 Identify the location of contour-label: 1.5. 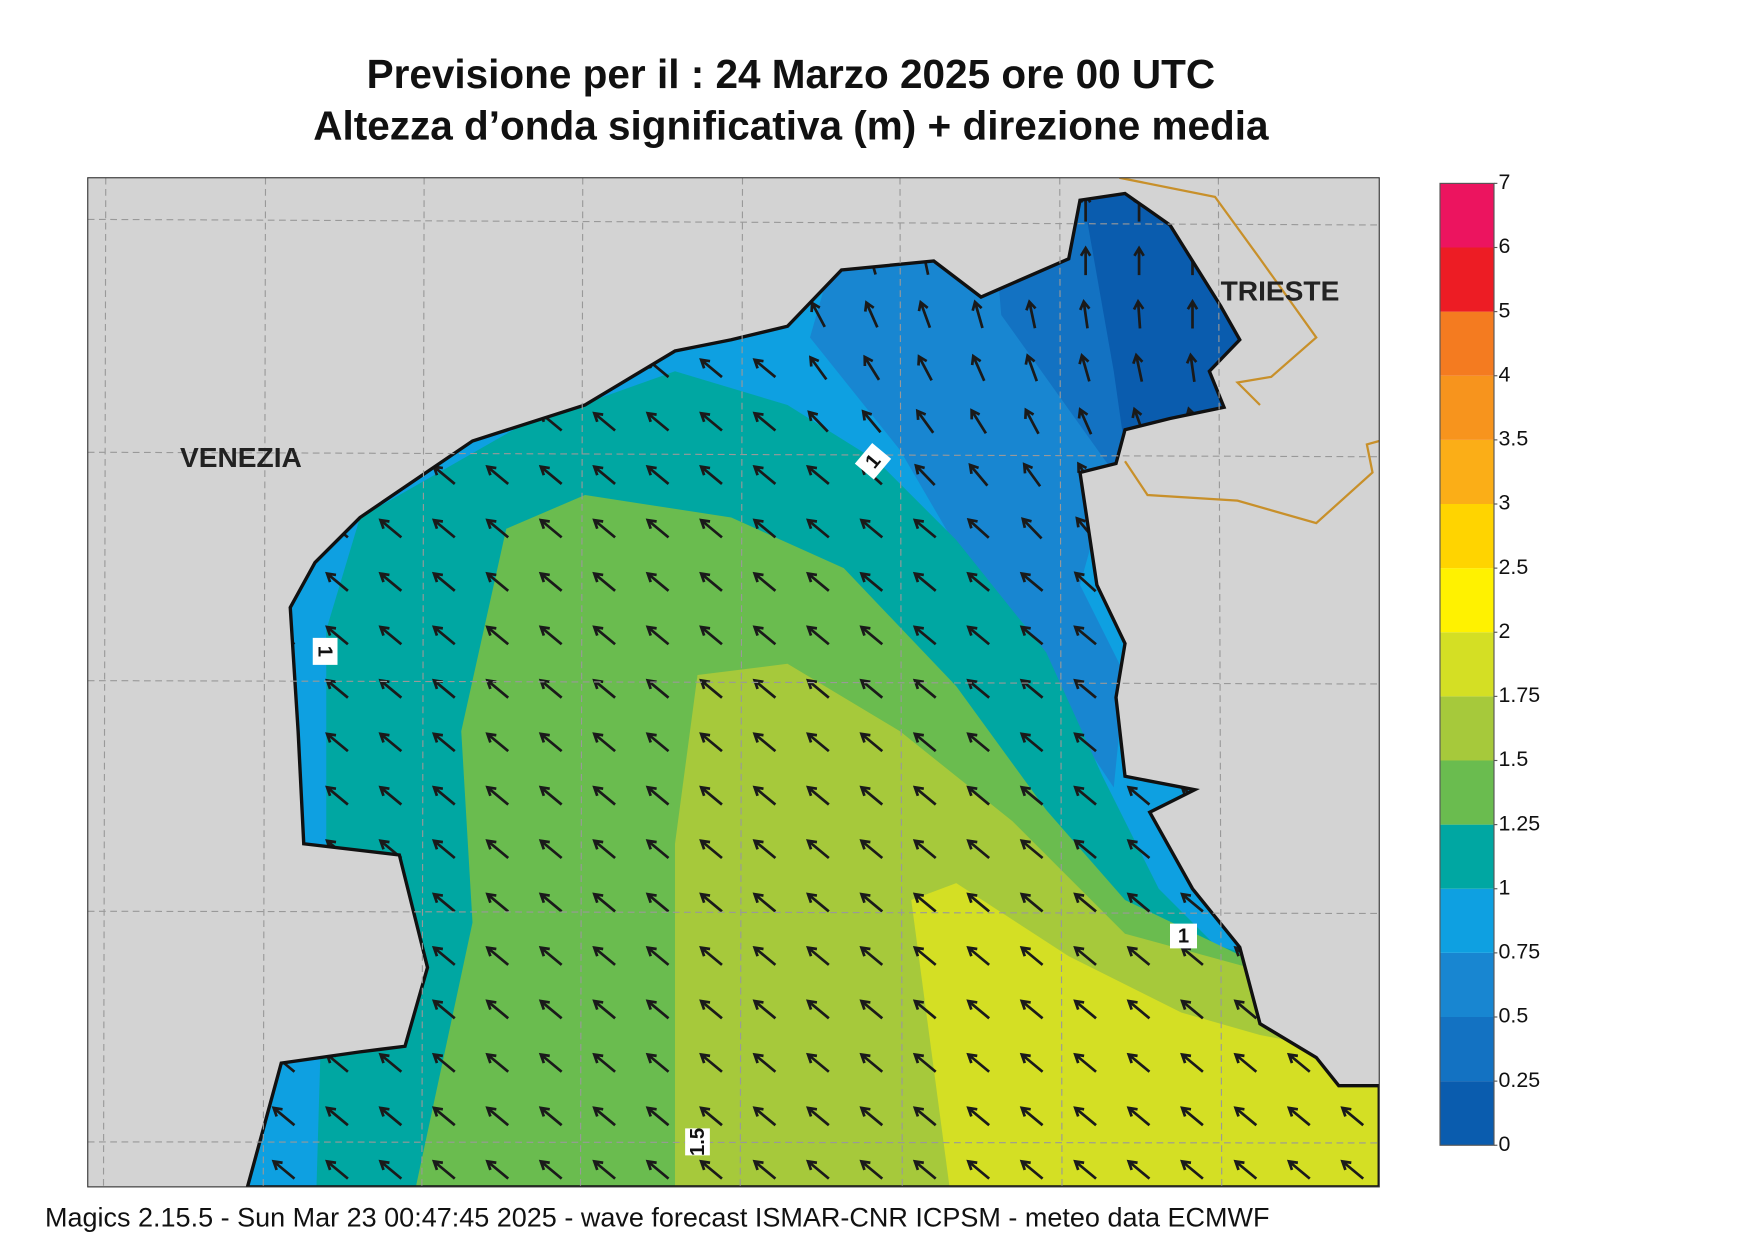
(697, 1142).